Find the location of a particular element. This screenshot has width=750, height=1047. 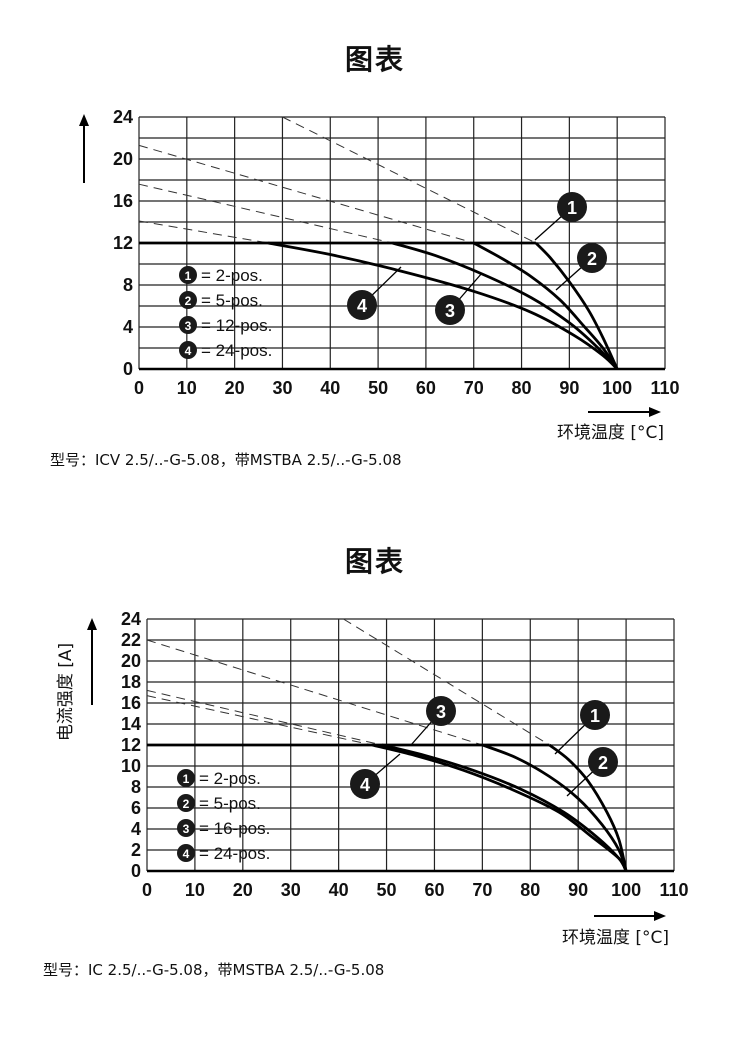

y-axis-arrow-head is located at coordinates (92, 624).